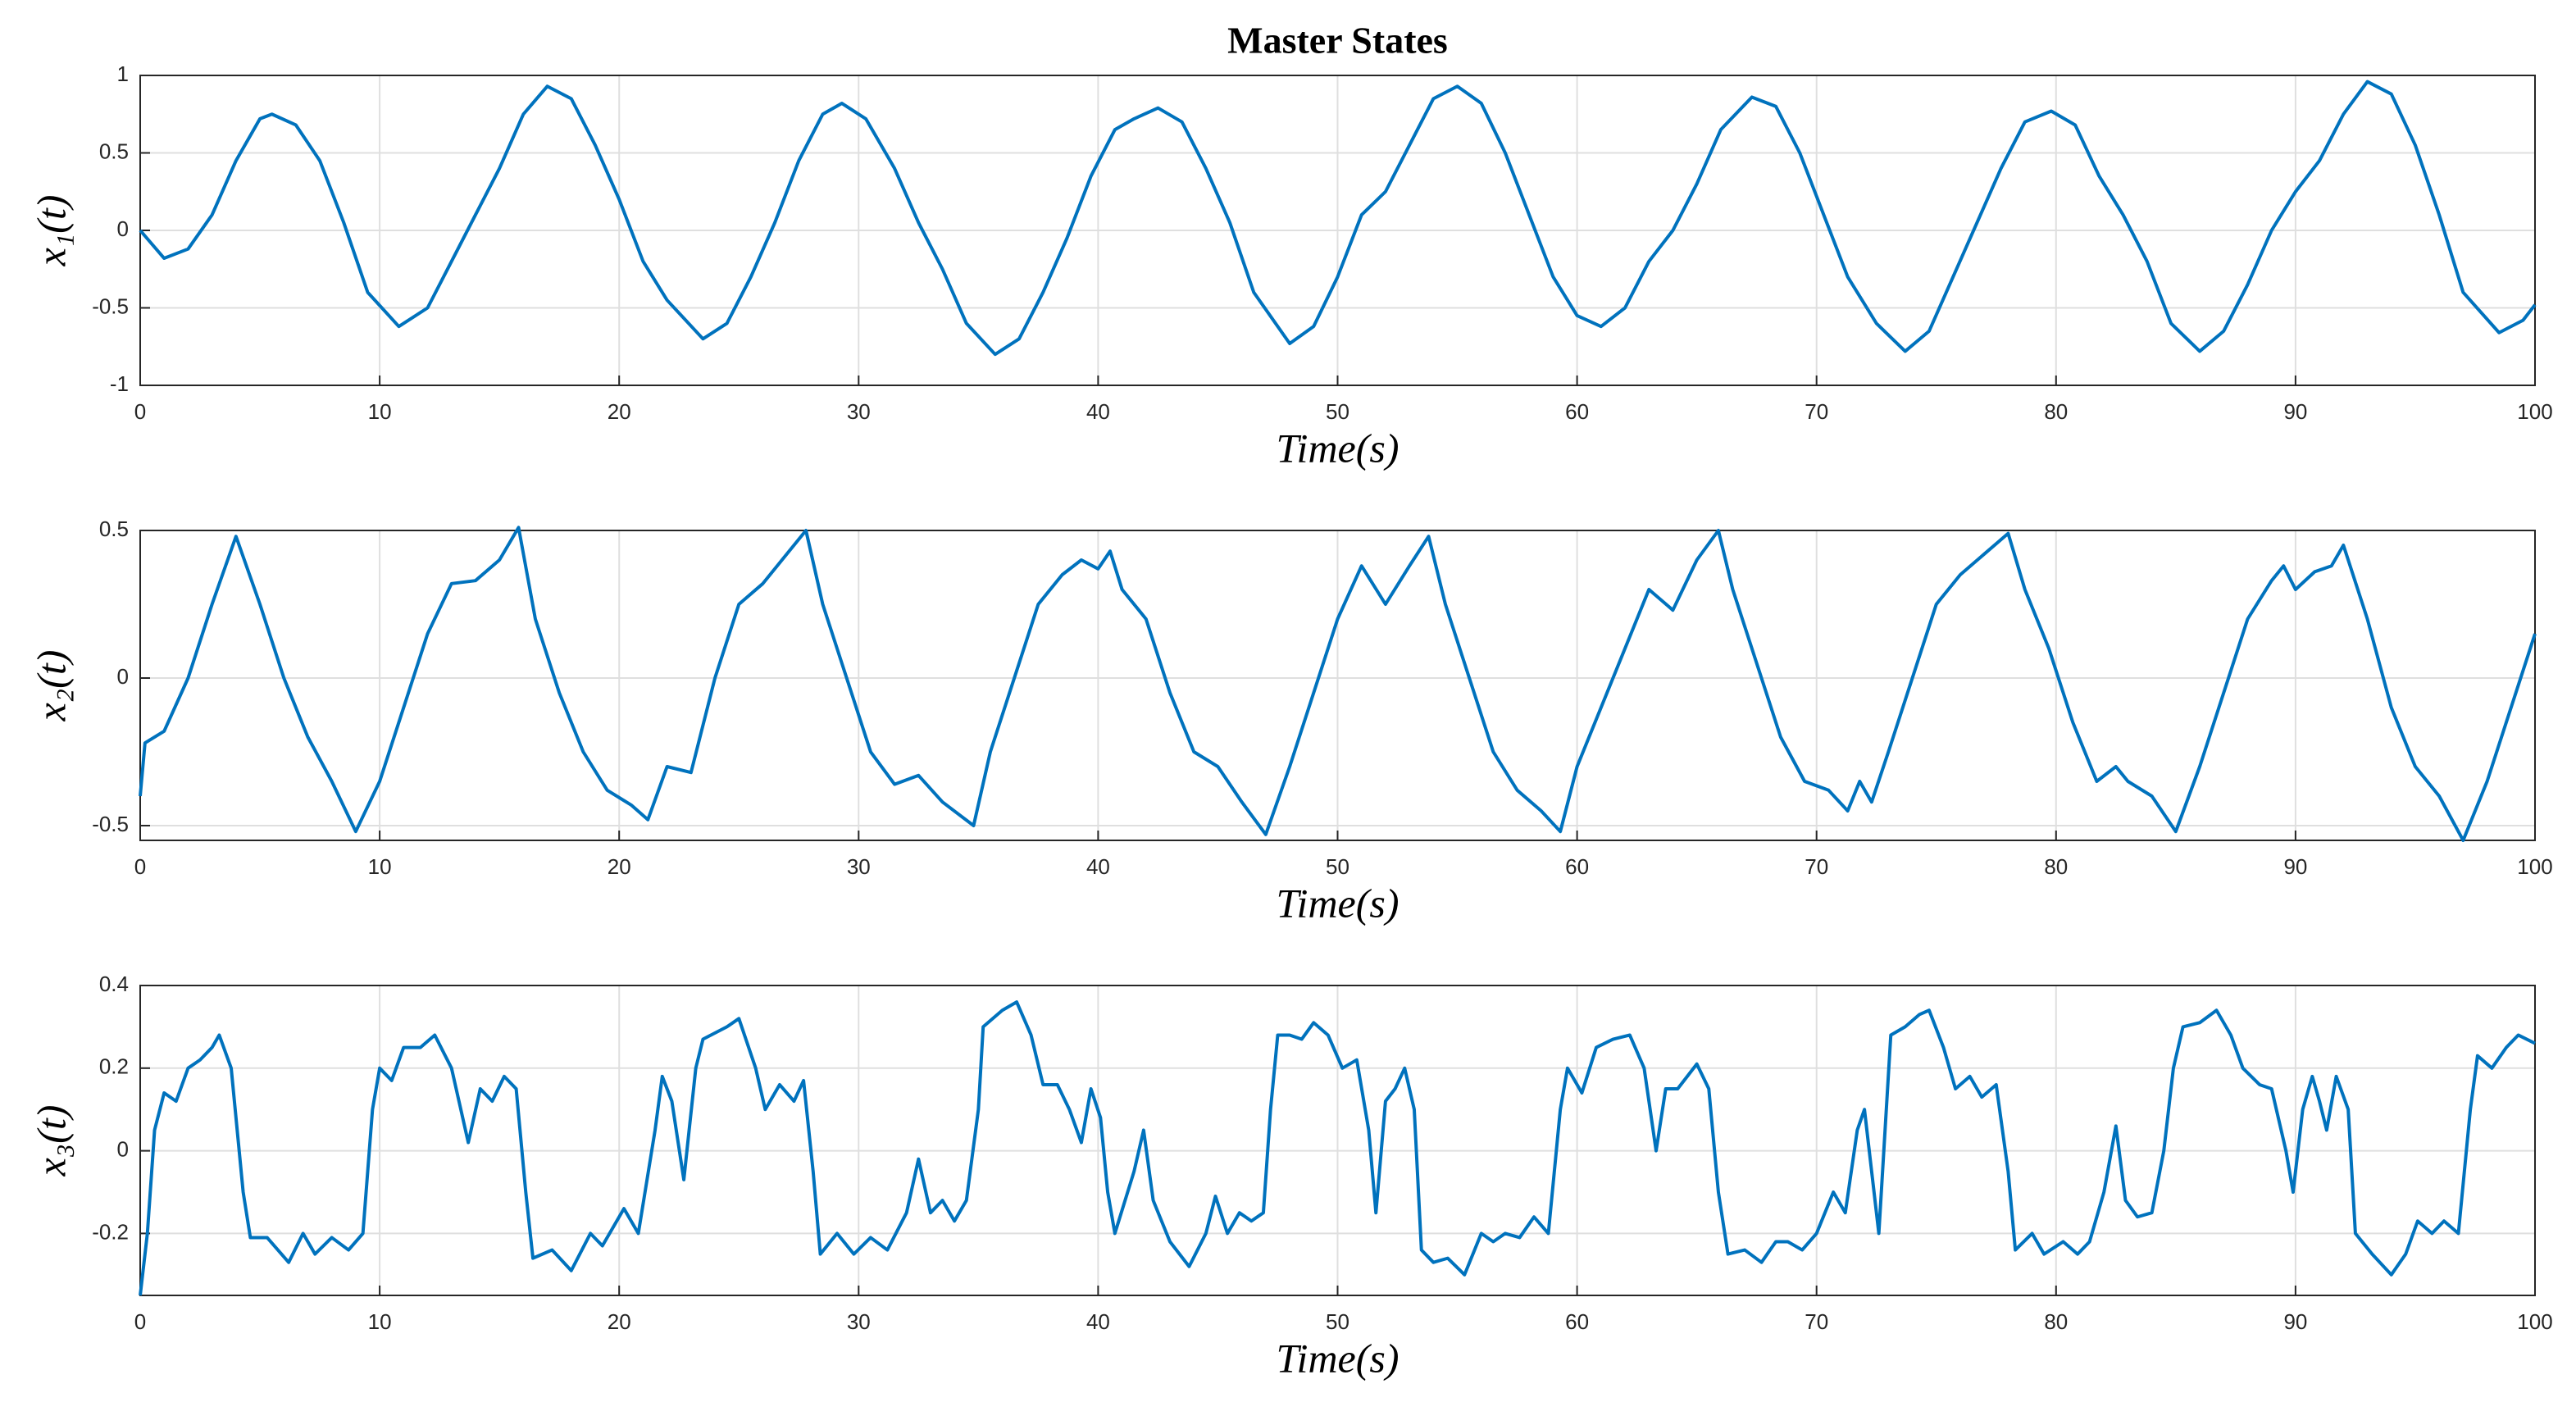 The image size is (2576, 1402). I want to click on y-tick-label: 0.2, so click(114, 1066).